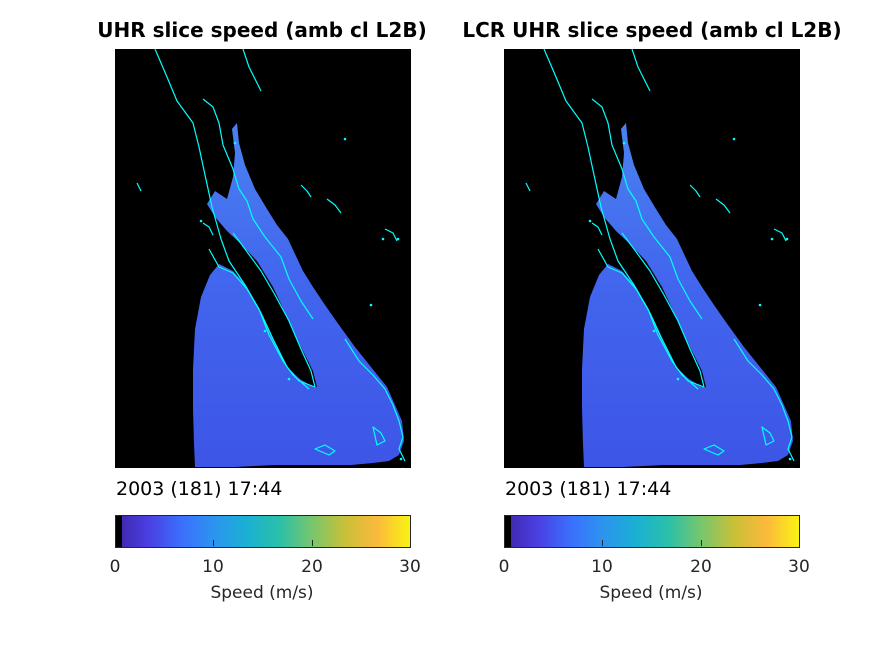 This screenshot has height=663, width=884. Describe the element at coordinates (262, 30) in the screenshot. I see `panel-title-left: UHR slice speed (amb cl L2B)` at that location.